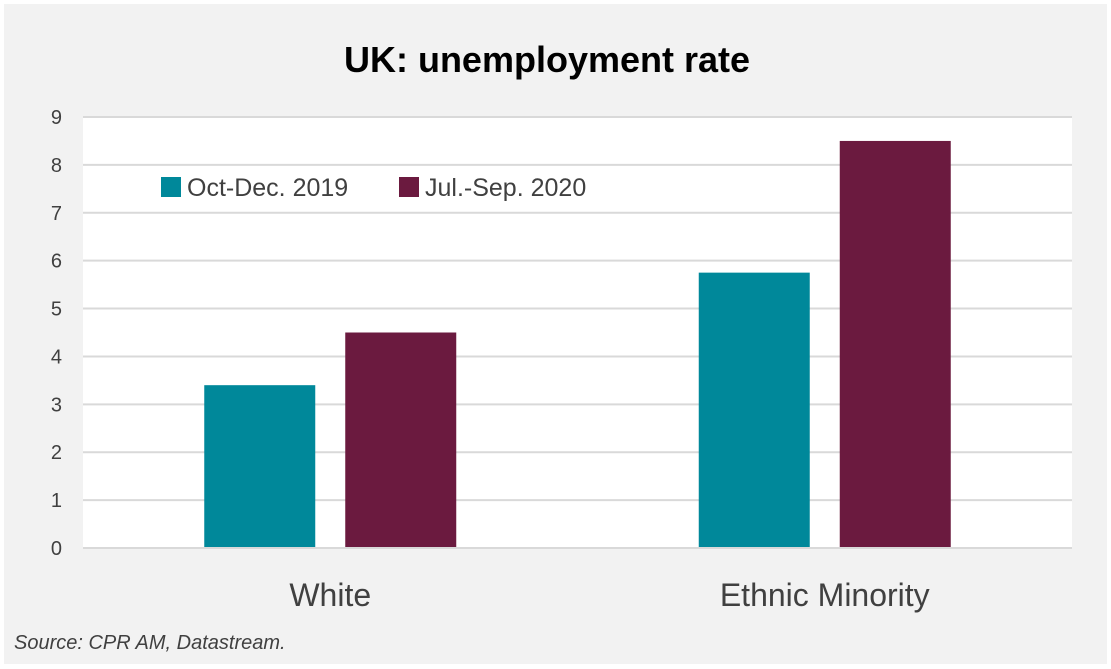 The height and width of the screenshot is (669, 1111). Describe the element at coordinates (56, 549) in the screenshot. I see `y-tick-label: 0` at that location.